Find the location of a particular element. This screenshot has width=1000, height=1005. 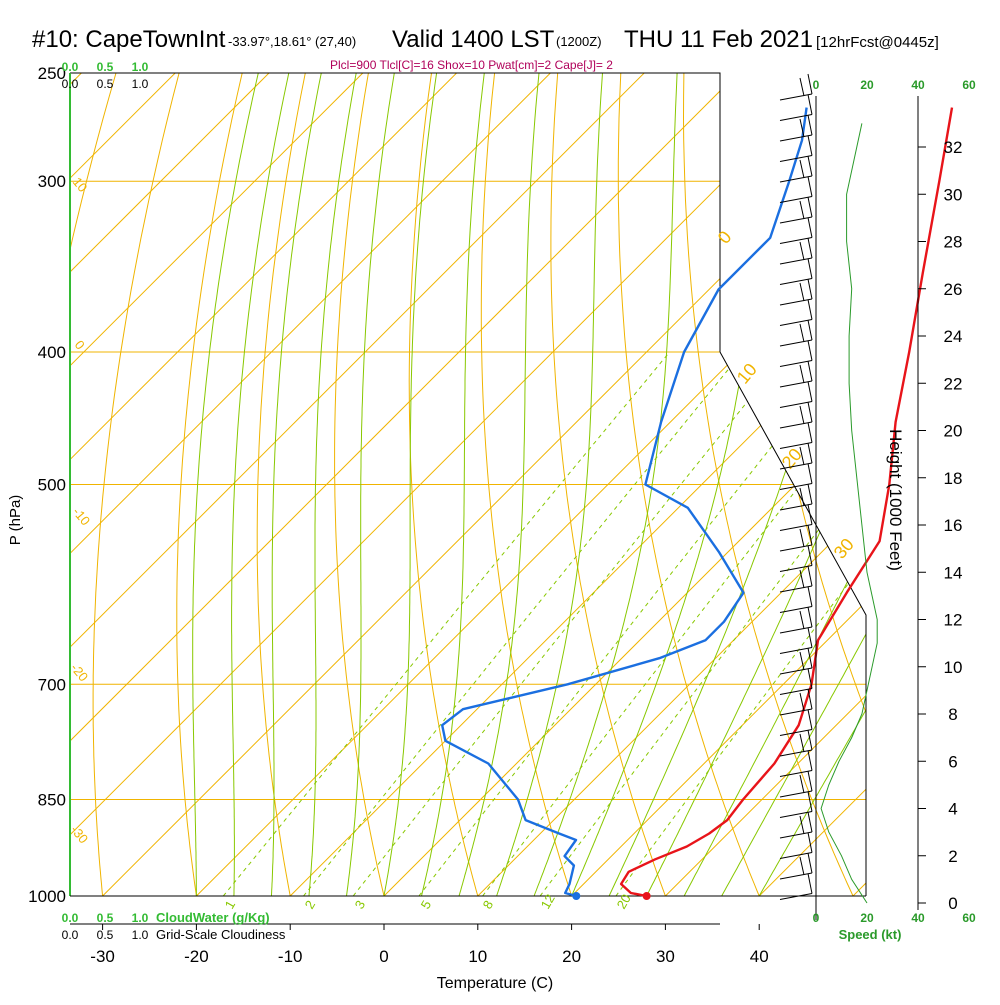

speed-tick-bottom: 60 is located at coordinates (969, 918).